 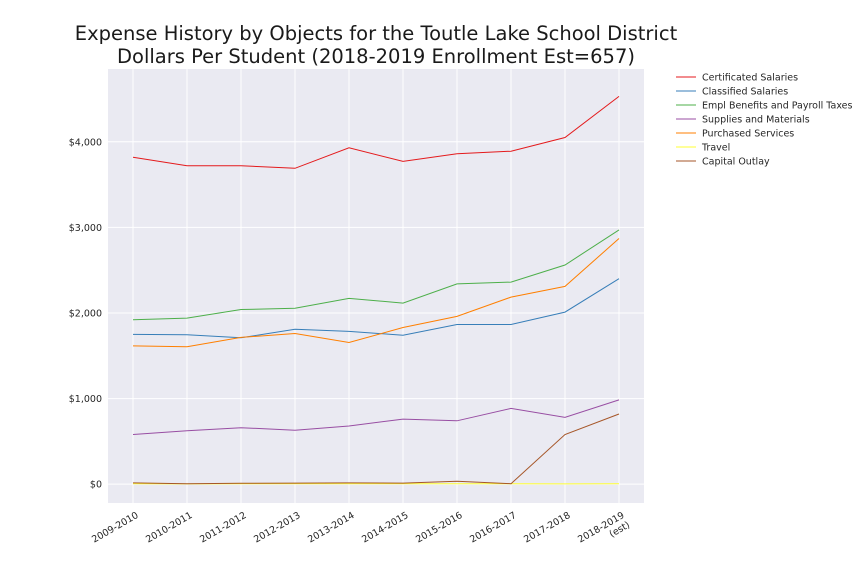 What do you see at coordinates (604, 532) in the screenshot?
I see `x-tick-label: 2018-2019(est)` at bounding box center [604, 532].